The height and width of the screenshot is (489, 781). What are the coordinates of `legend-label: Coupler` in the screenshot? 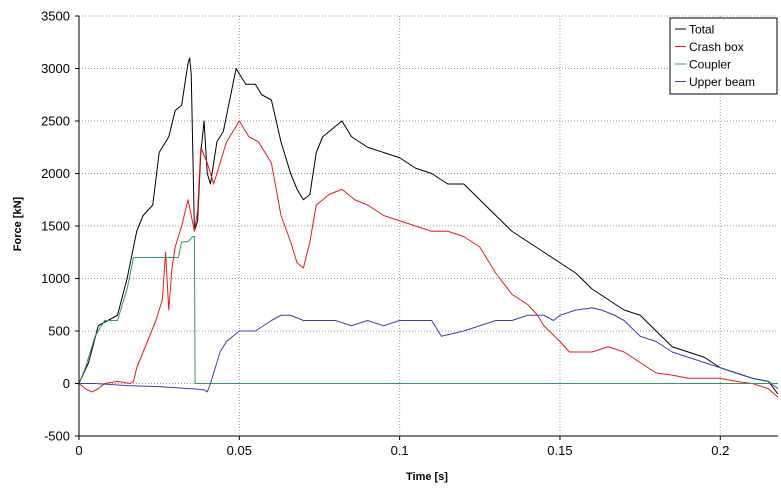 It's located at (710, 65).